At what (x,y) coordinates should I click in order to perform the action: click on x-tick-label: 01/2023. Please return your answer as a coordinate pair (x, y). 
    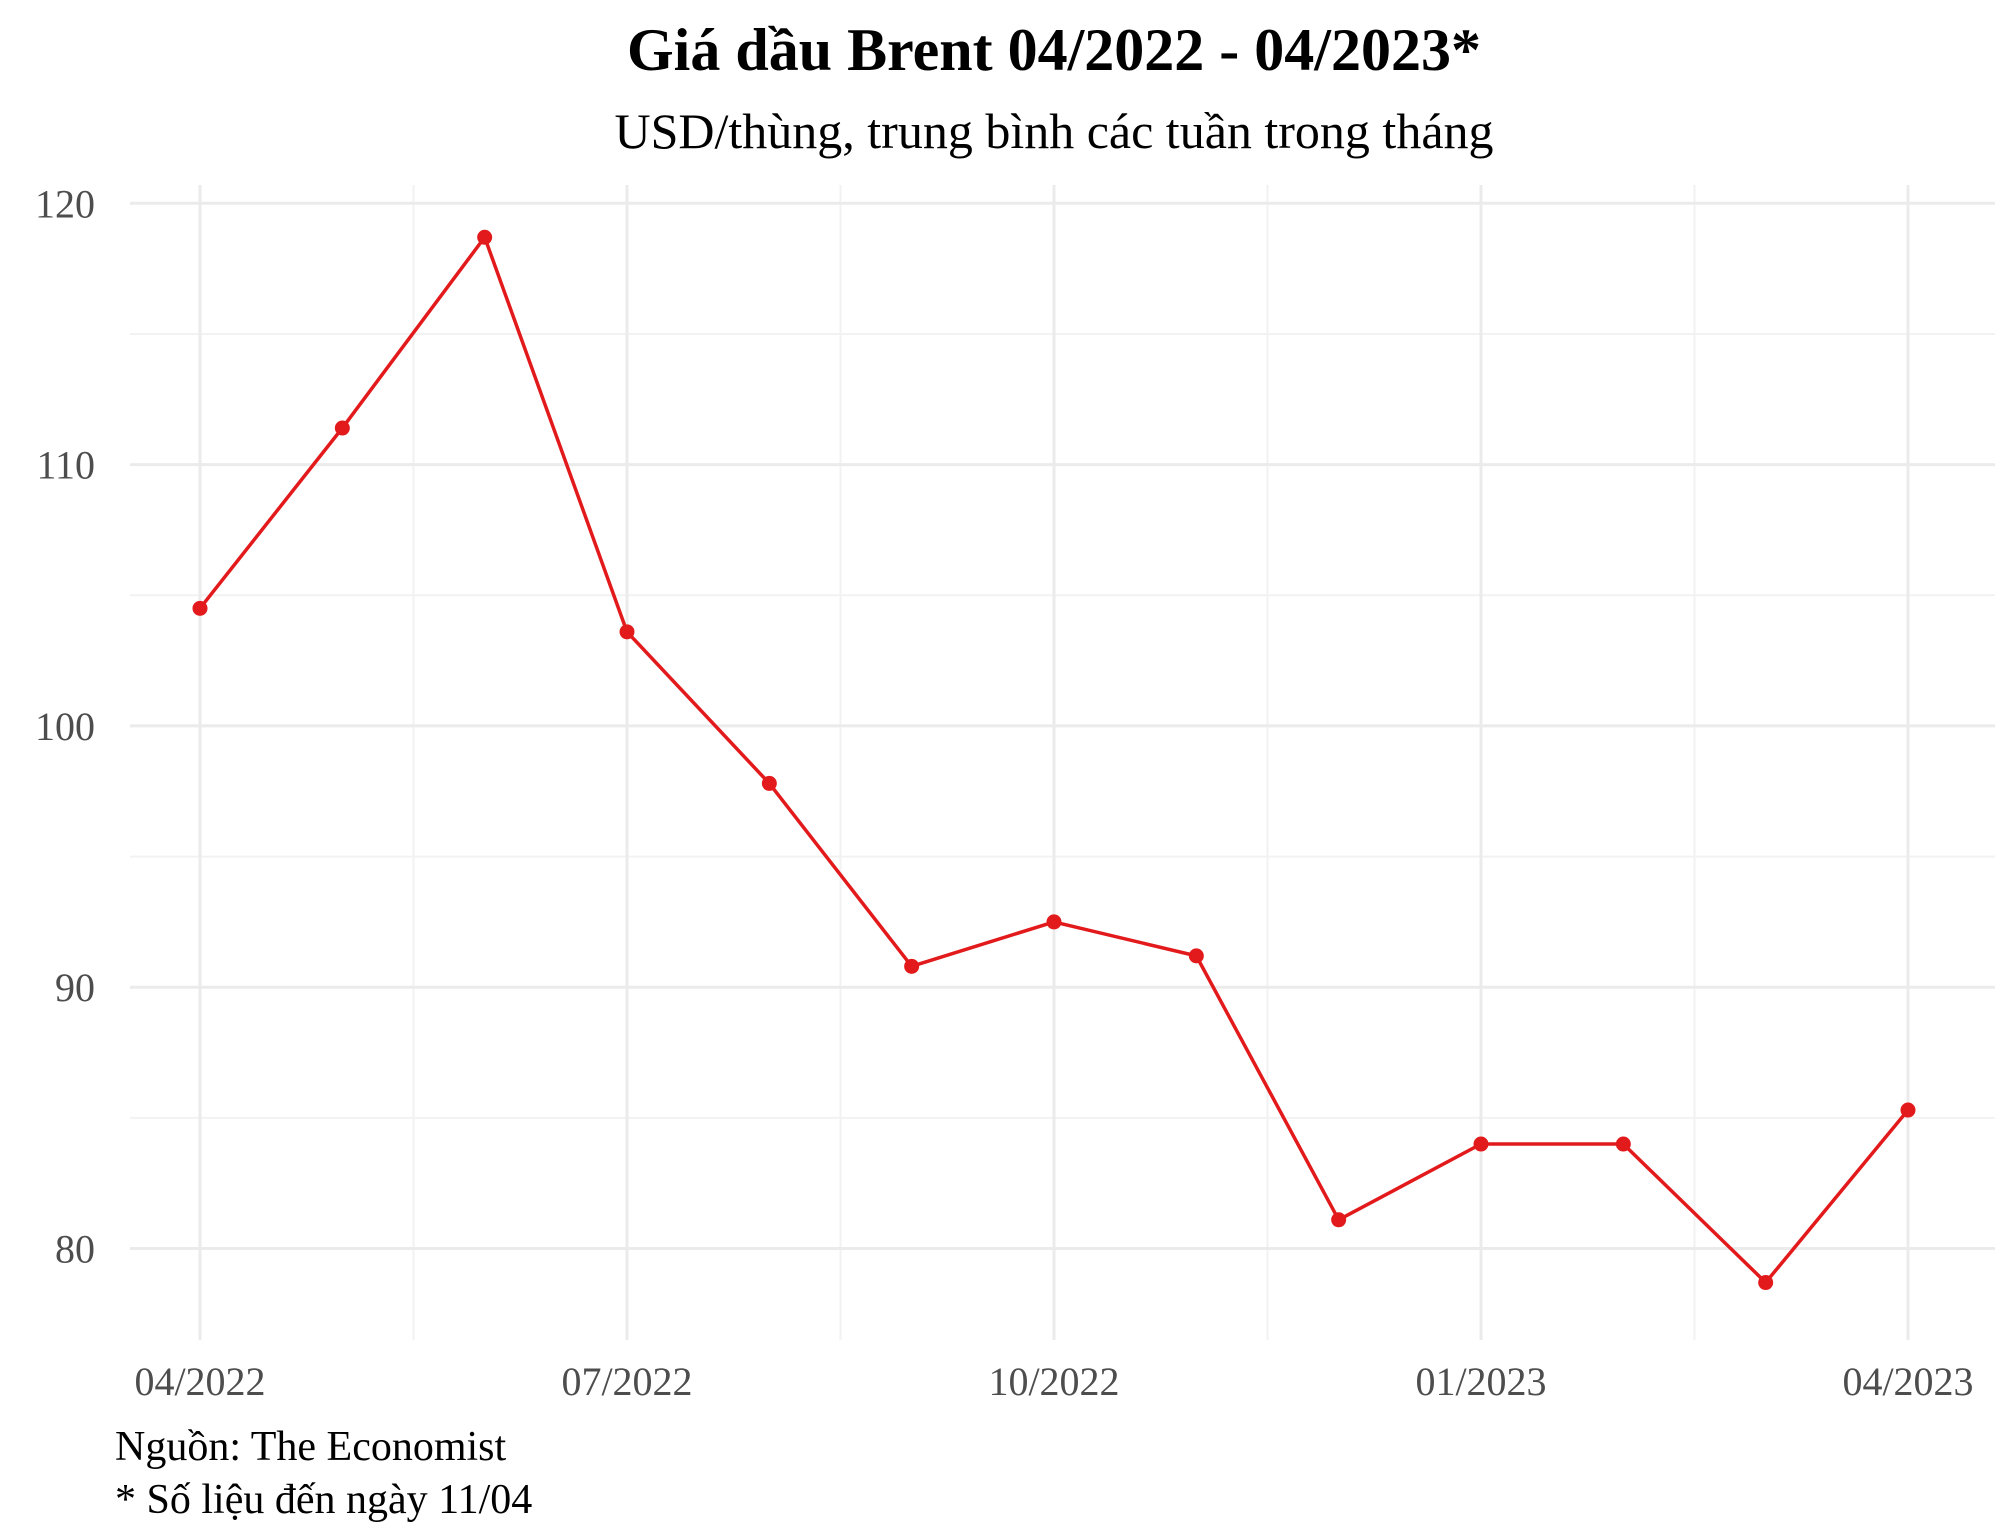
    Looking at the image, I should click on (1480, 1381).